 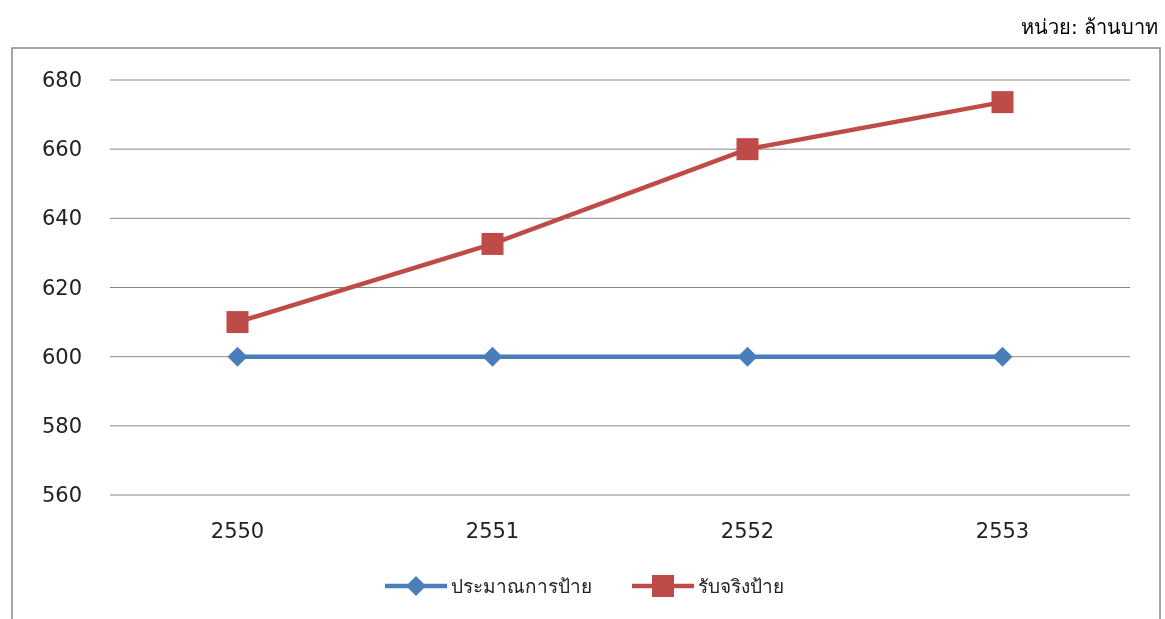 What do you see at coordinates (61, 356) in the screenshot?
I see `y-tick-label: 600` at bounding box center [61, 356].